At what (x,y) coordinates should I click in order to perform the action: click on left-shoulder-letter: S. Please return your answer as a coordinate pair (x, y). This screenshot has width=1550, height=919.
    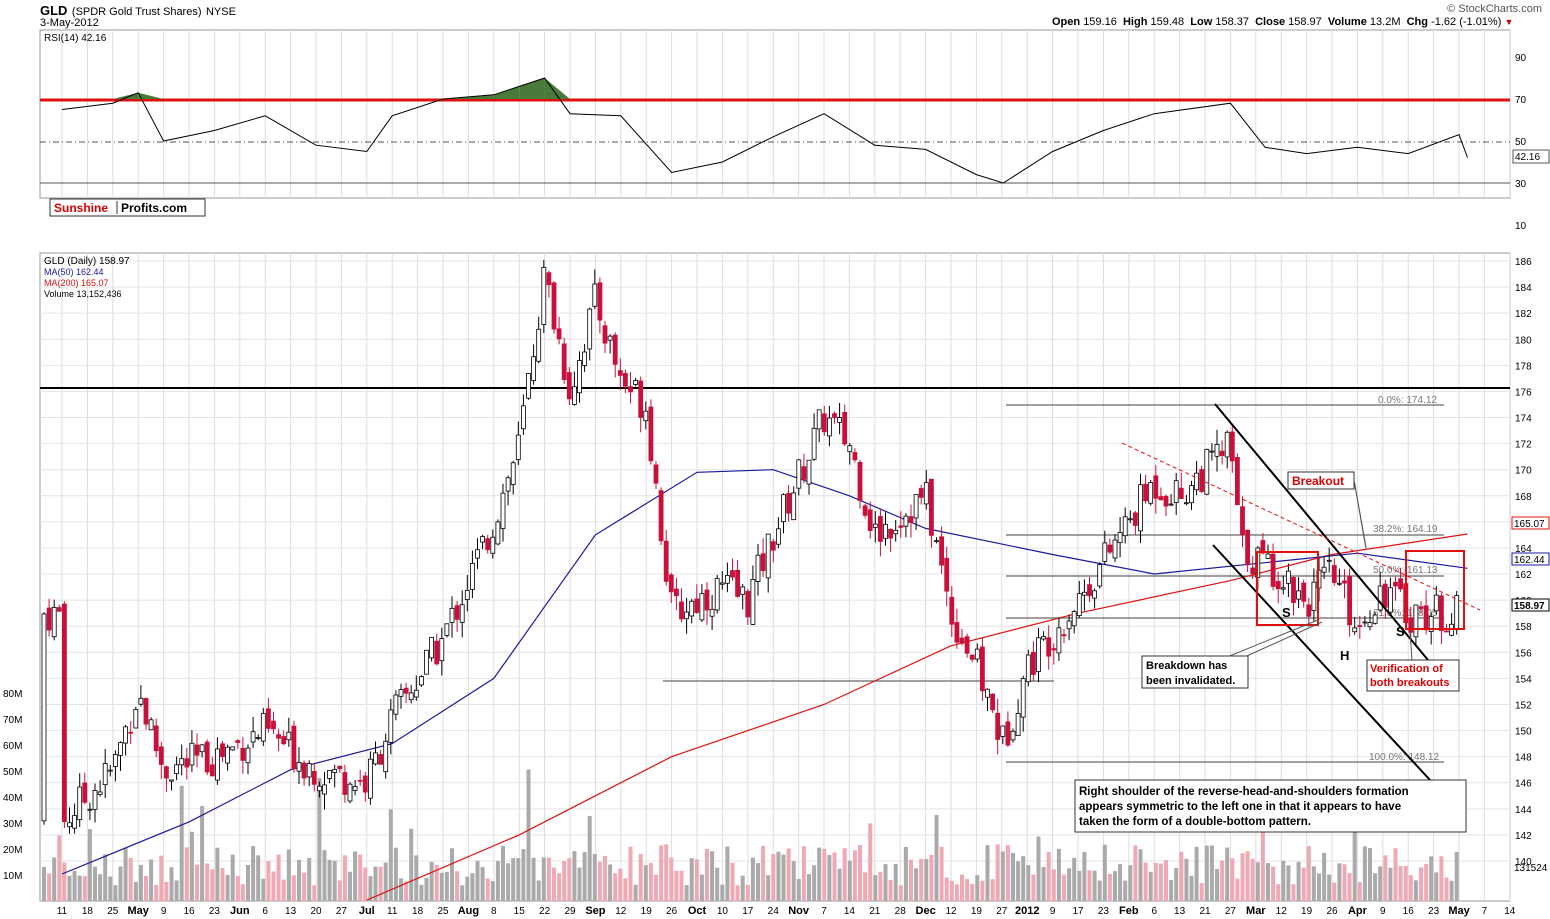
    Looking at the image, I should click on (1286, 612).